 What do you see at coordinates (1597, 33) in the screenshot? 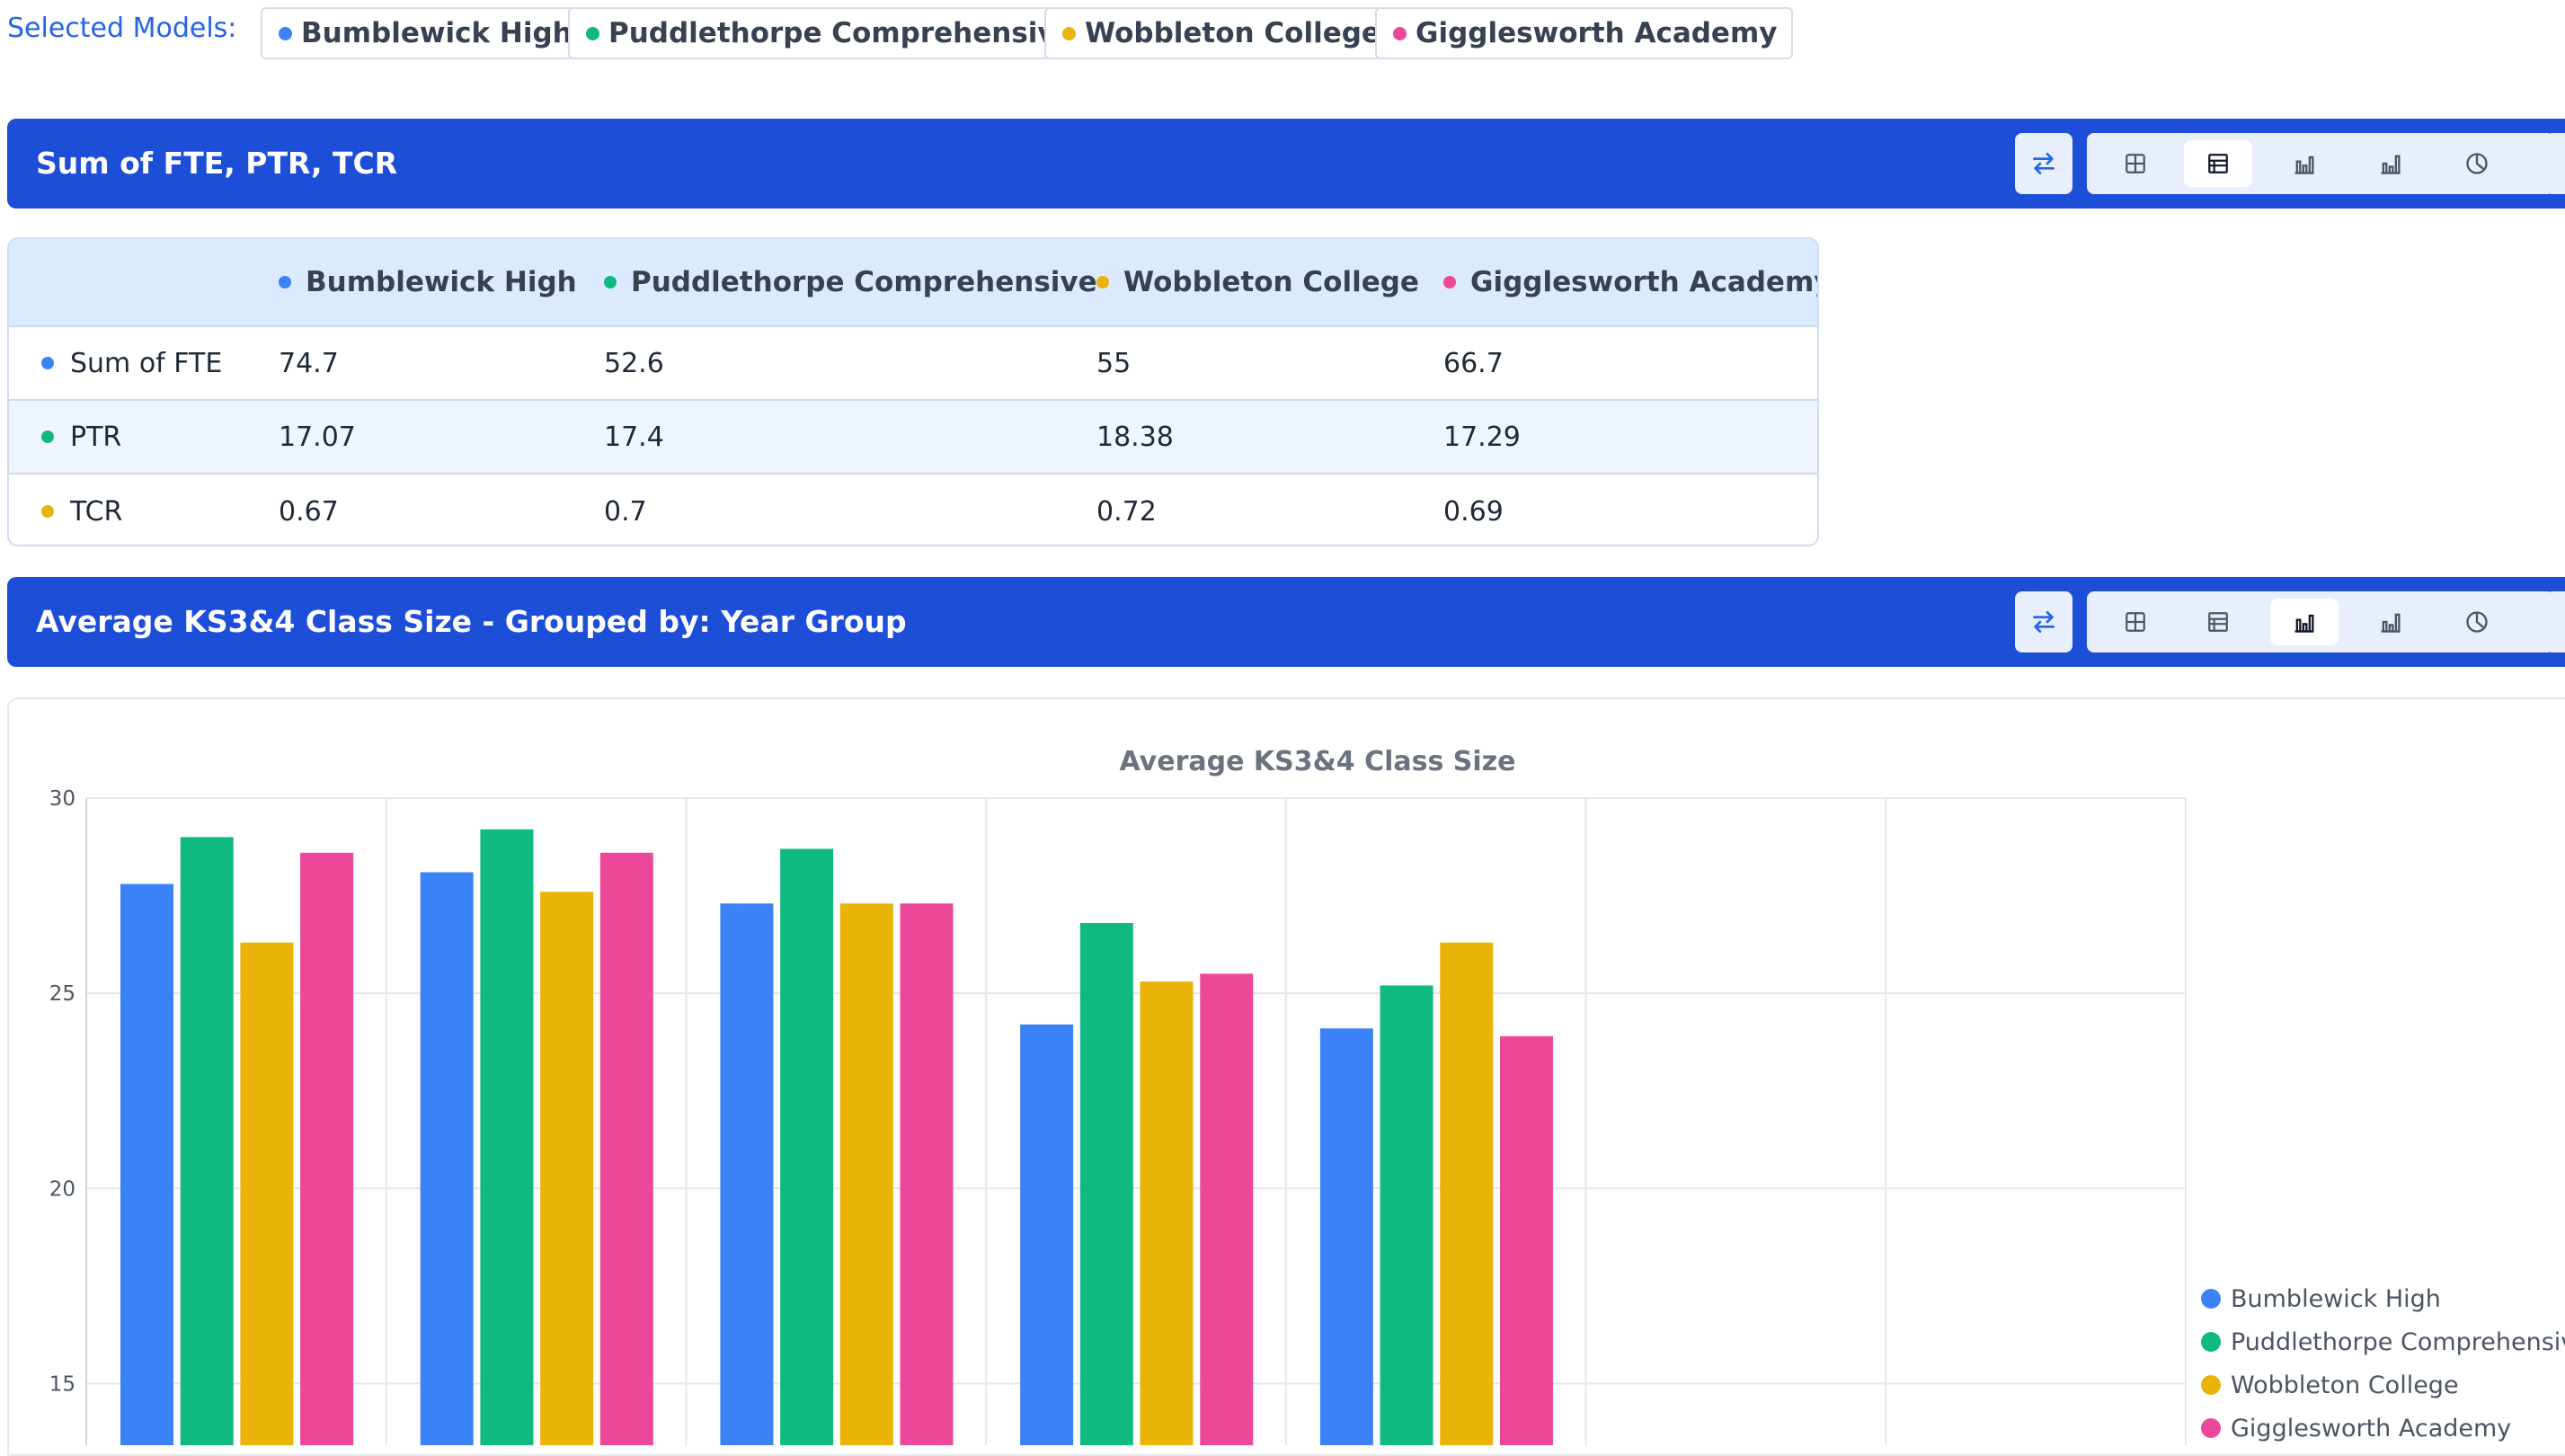
I see `model-chip-label: Gigglesworth Academy` at bounding box center [1597, 33].